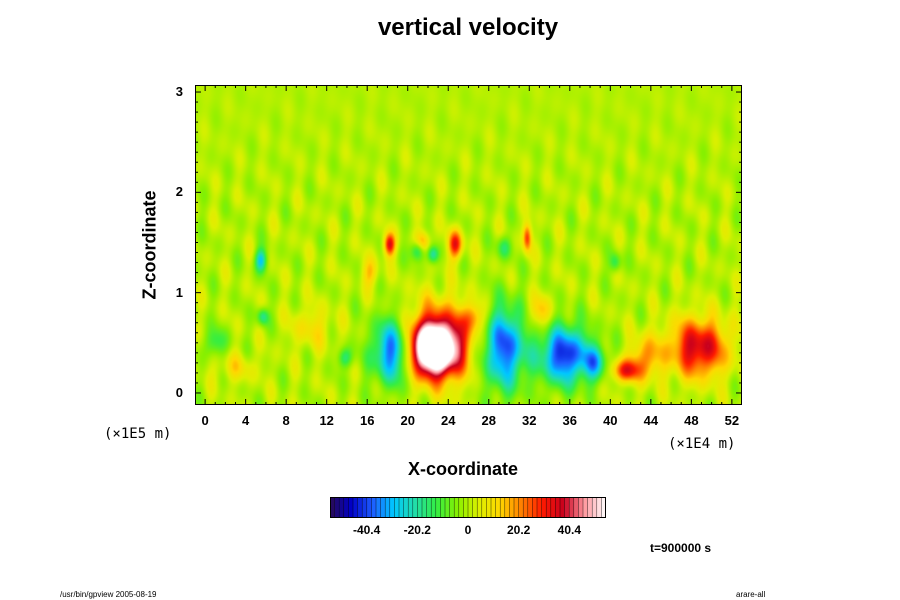 This screenshot has width=900, height=600. What do you see at coordinates (179, 292) in the screenshot?
I see `y-tick-label: 1` at bounding box center [179, 292].